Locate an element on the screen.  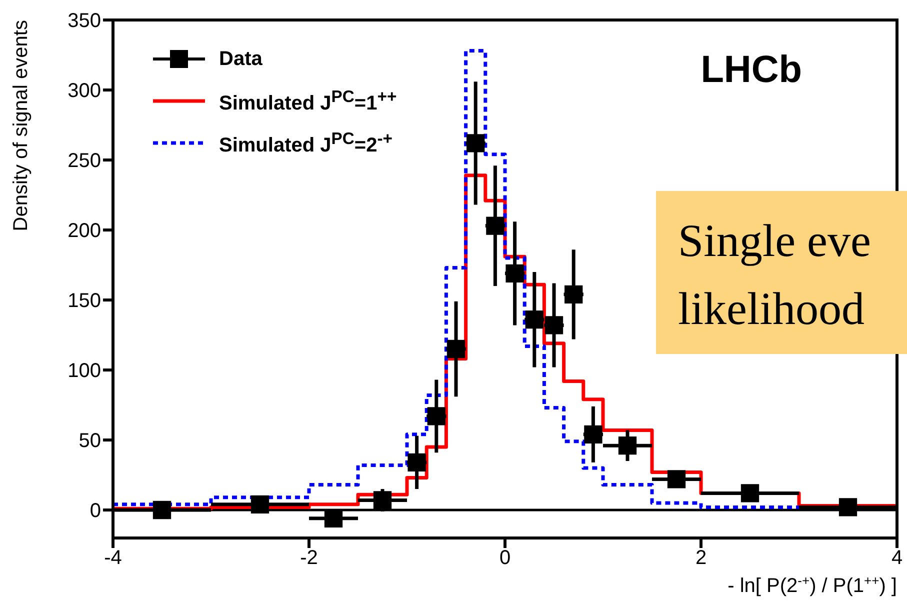
y-tick-label: 300 is located at coordinates (84, 91).